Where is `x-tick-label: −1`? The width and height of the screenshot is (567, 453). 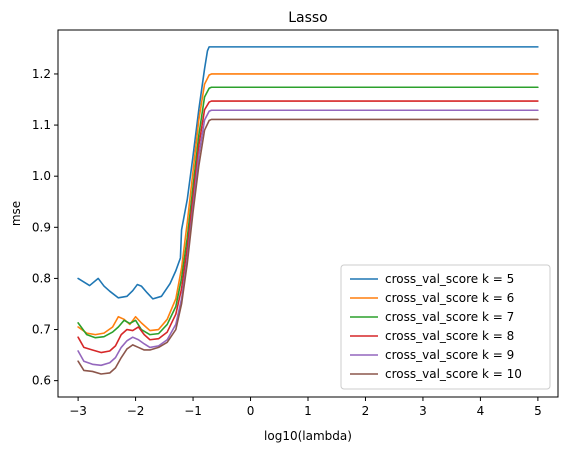 x-tick-label: −1 is located at coordinates (193, 411).